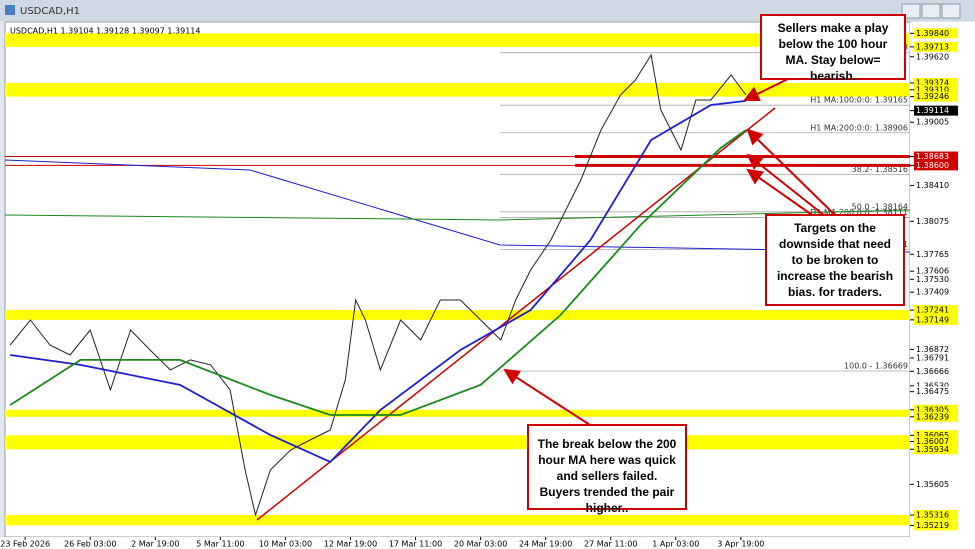 Image resolution: width=975 pixels, height=549 pixels. I want to click on y-tick-label: 1.37409, so click(932, 292).